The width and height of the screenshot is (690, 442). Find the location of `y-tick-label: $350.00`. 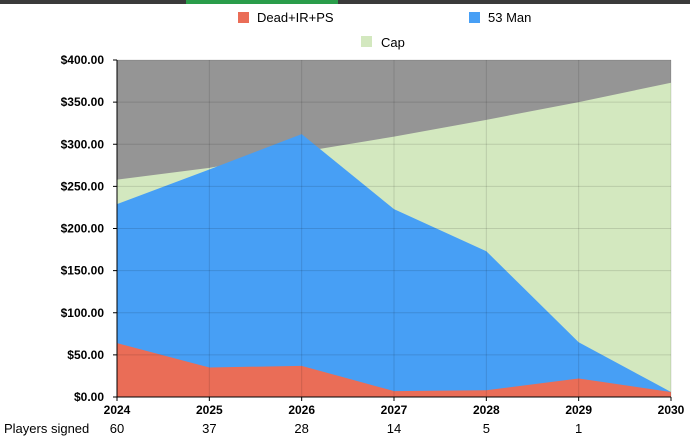

y-tick-label: $350.00 is located at coordinates (83, 102).